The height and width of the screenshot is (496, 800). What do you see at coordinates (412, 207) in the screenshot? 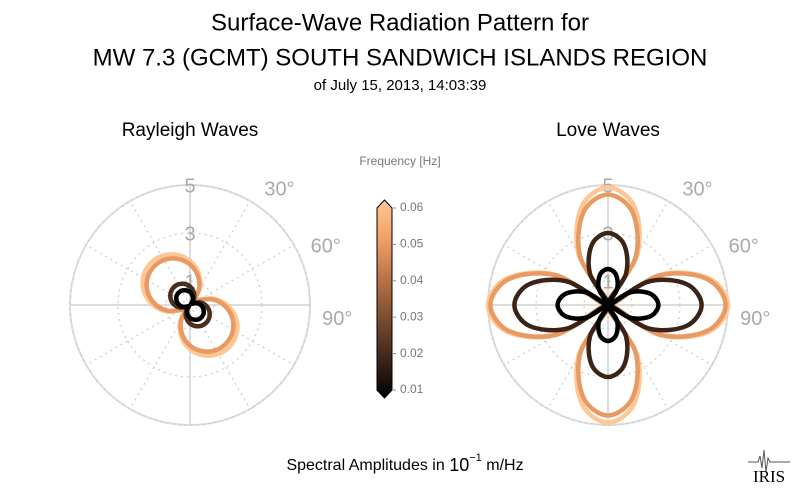
I see `colorbar-tick-label: 0.06` at bounding box center [412, 207].